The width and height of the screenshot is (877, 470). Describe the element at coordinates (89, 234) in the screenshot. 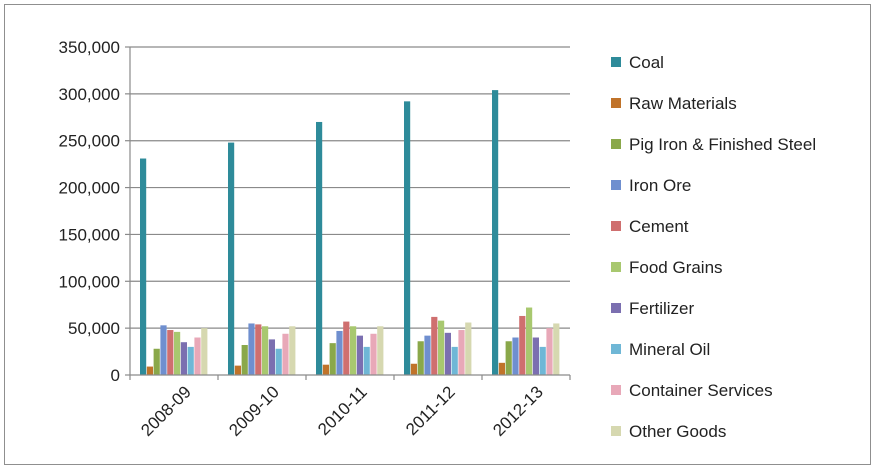

I see `y-tick-label: 150,000` at that location.